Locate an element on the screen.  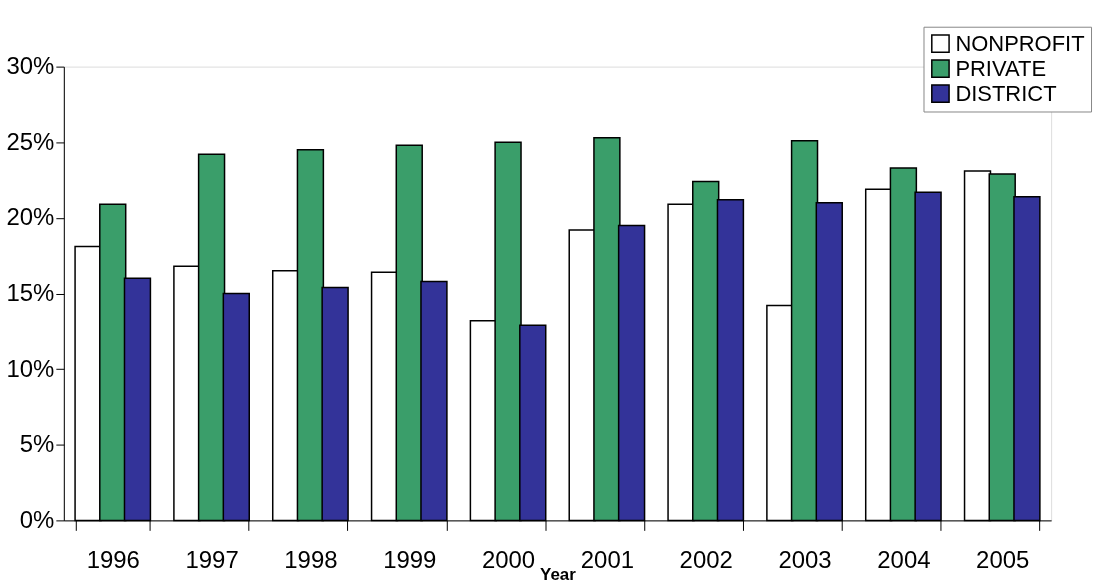
x-tick-label: 2005 is located at coordinates (1003, 559).